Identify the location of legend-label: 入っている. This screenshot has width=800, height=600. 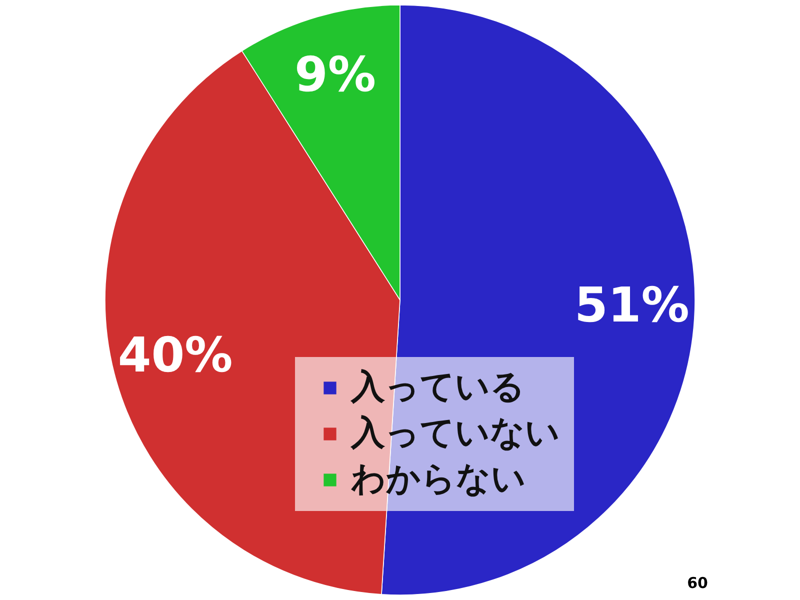
(437, 387).